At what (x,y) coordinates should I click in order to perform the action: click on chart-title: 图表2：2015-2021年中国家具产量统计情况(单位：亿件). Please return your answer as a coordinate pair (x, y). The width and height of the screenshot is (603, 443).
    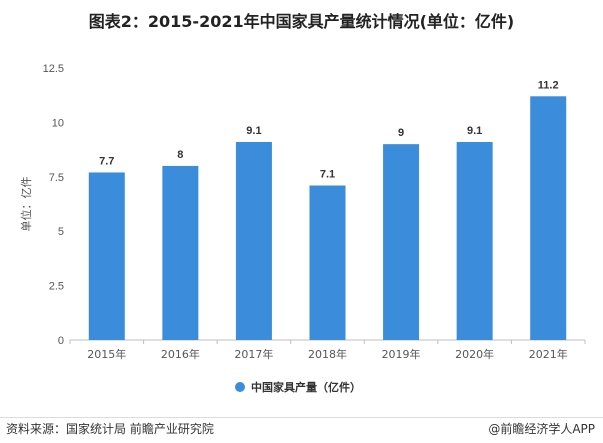
    Looking at the image, I should click on (301, 21).